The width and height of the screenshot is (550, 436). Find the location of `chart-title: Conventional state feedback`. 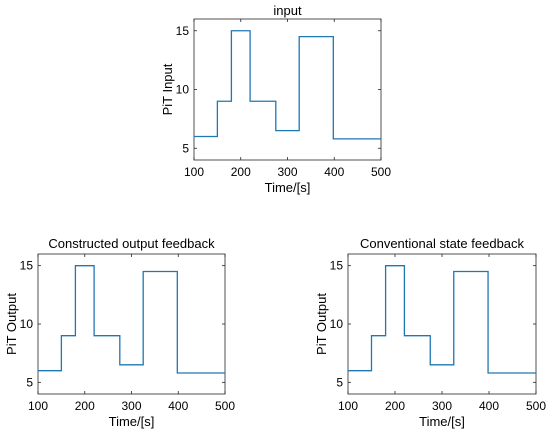

chart-title: Conventional state feedback is located at coordinates (442, 243).